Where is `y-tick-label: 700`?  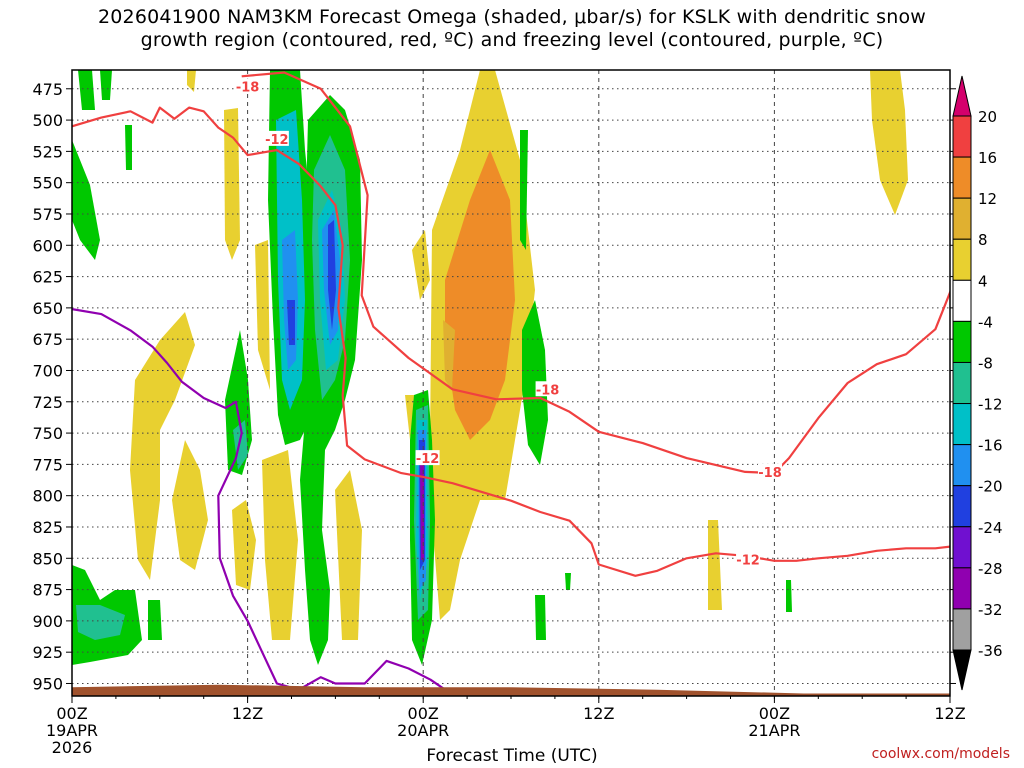
y-tick-label: 700 is located at coordinates (47, 370).